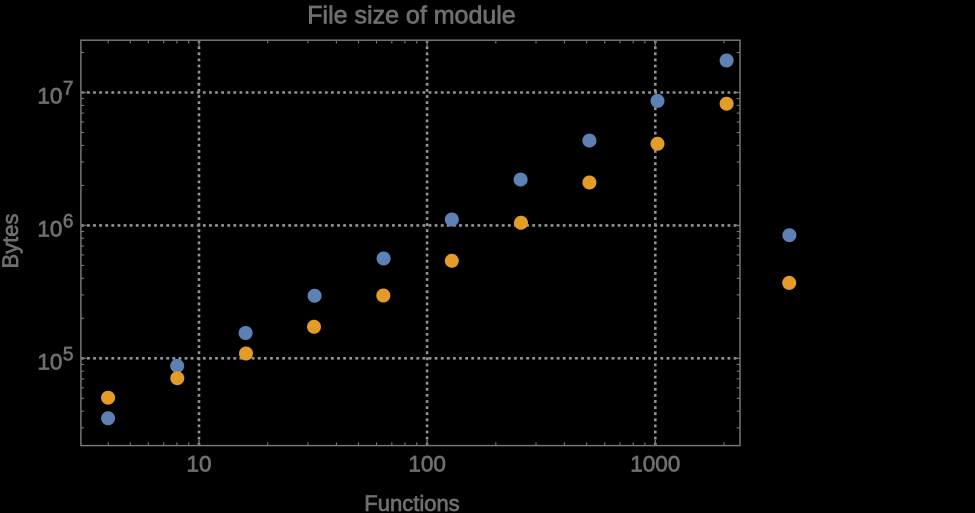 The image size is (975, 513). I want to click on svg-text: Functions, so click(411, 502).